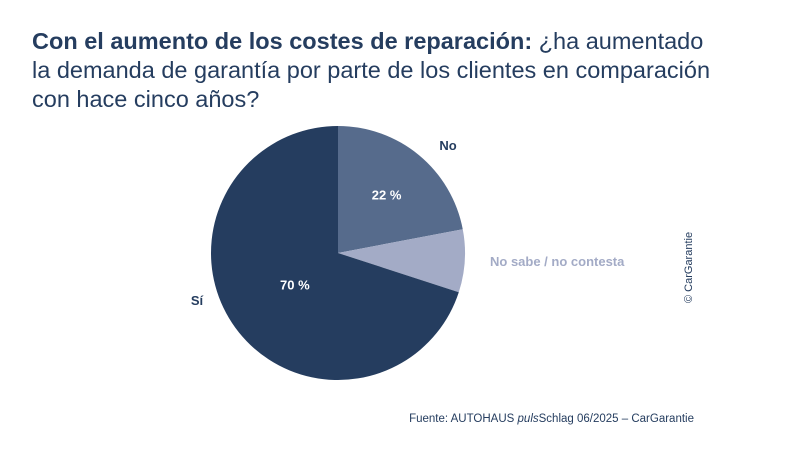 The width and height of the screenshot is (800, 455). I want to click on pie-category-label-3: Sí, so click(197, 300).